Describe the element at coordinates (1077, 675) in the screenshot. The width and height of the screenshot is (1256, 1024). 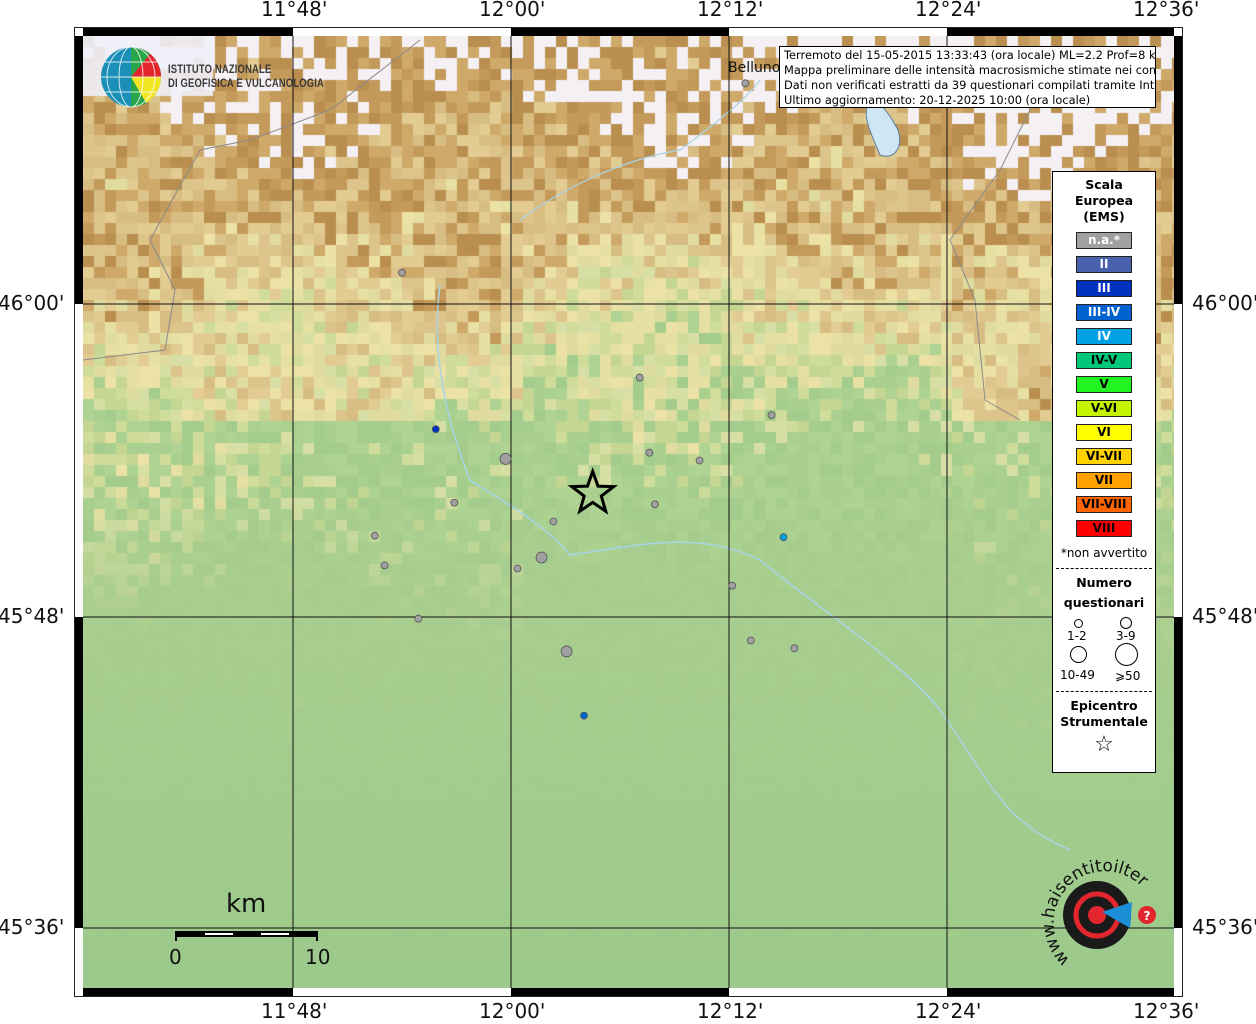
I see `size-label: 10-49` at that location.